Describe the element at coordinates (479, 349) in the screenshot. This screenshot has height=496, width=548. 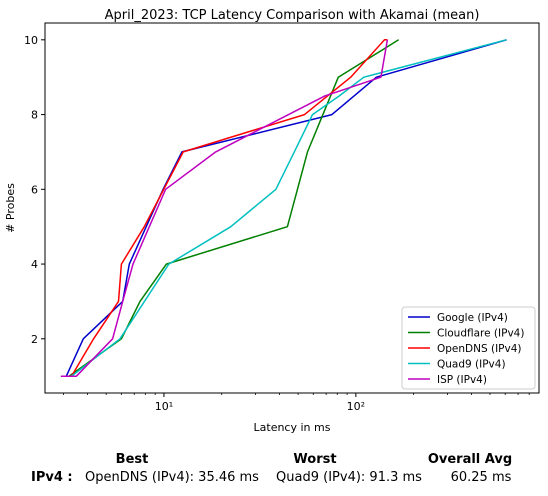
I see `legend-label-opendns-ipv4: OpenDNS (IPv4)` at that location.